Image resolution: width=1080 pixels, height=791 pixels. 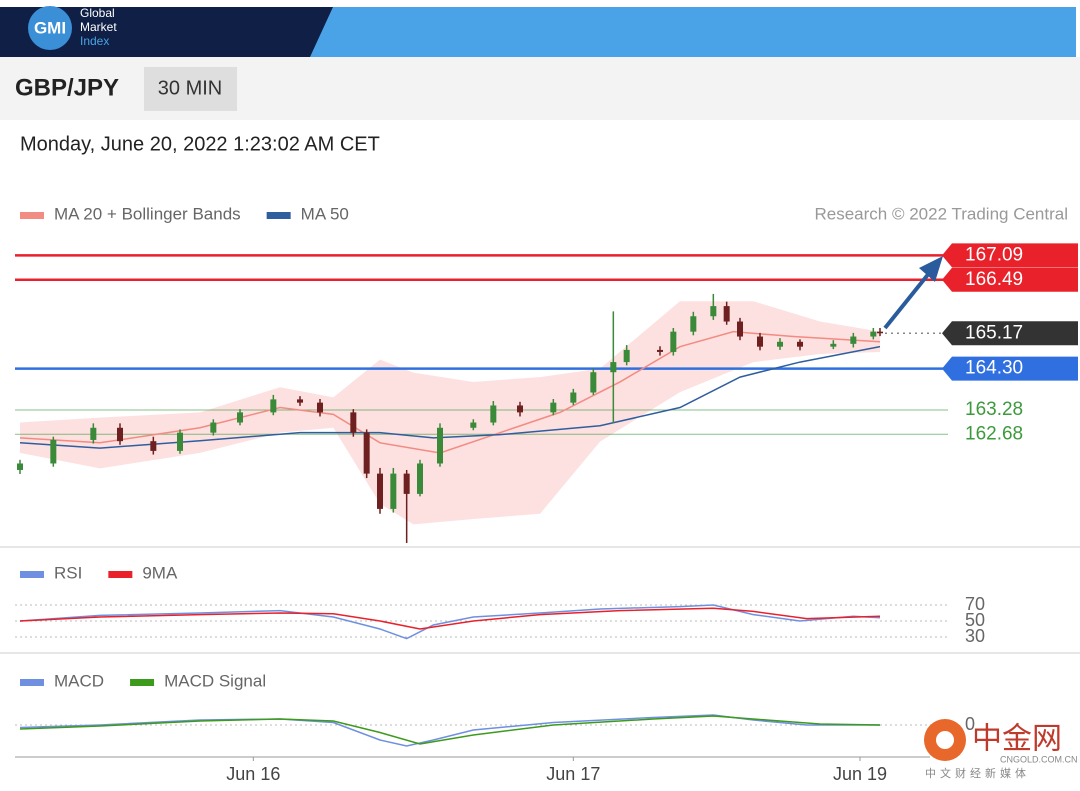 I want to click on source: Research © 2022 Trading Central, so click(x=942, y=213).